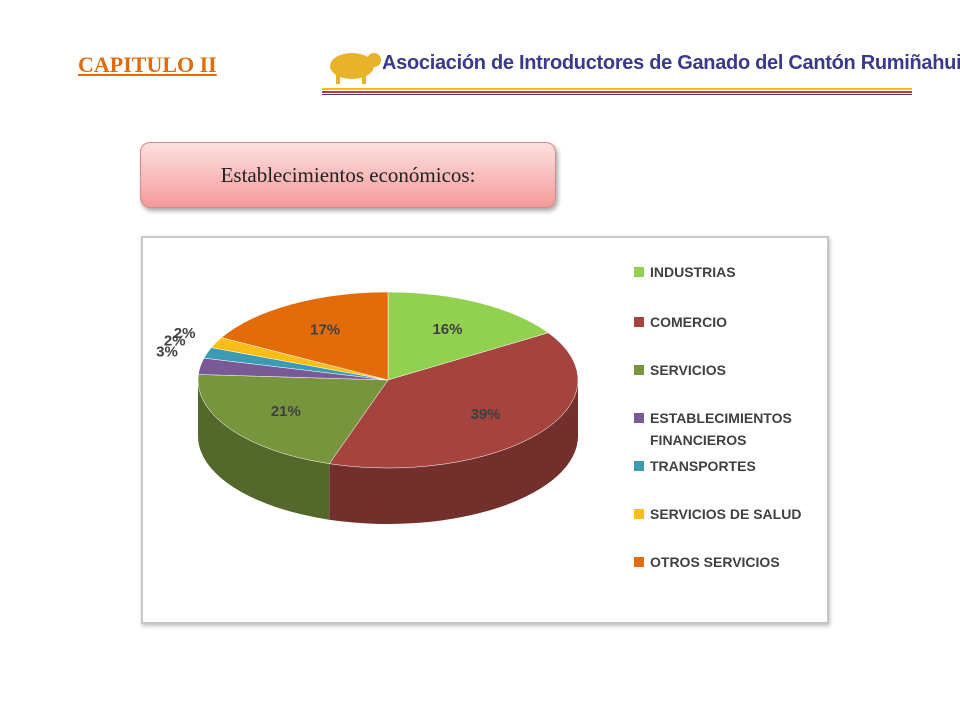 This screenshot has height=720, width=960. Describe the element at coordinates (325, 330) in the screenshot. I see `data-label: 17%` at that location.